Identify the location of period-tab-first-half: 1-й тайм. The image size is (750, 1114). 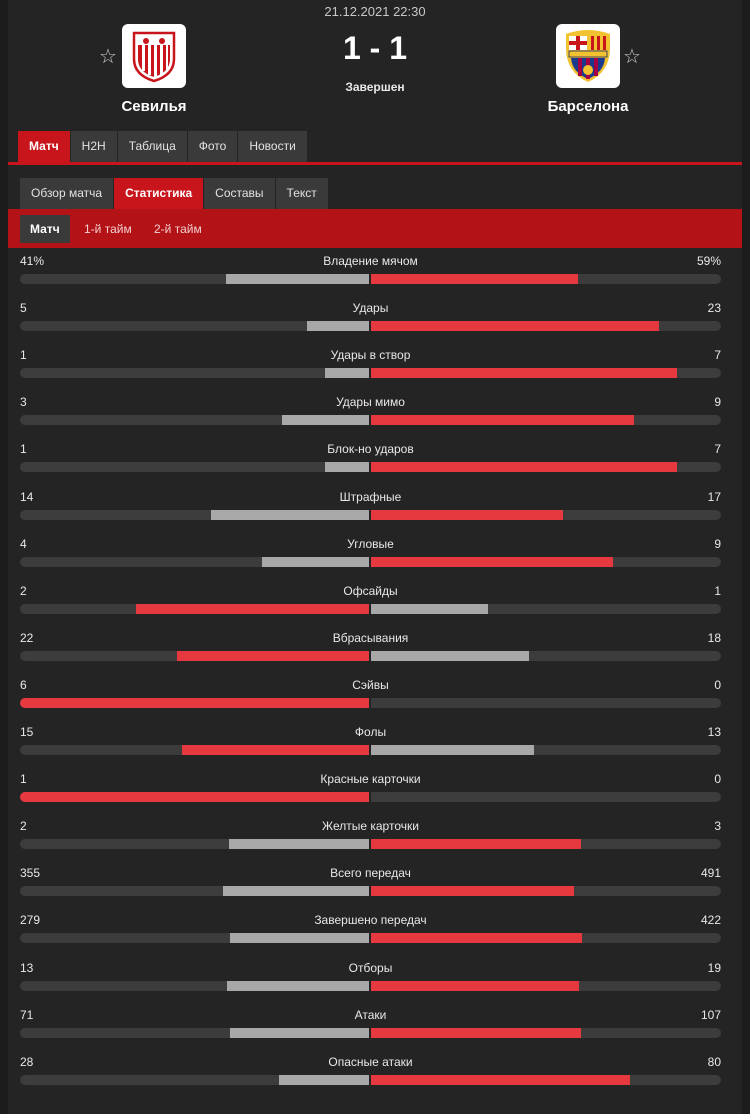
(108, 229).